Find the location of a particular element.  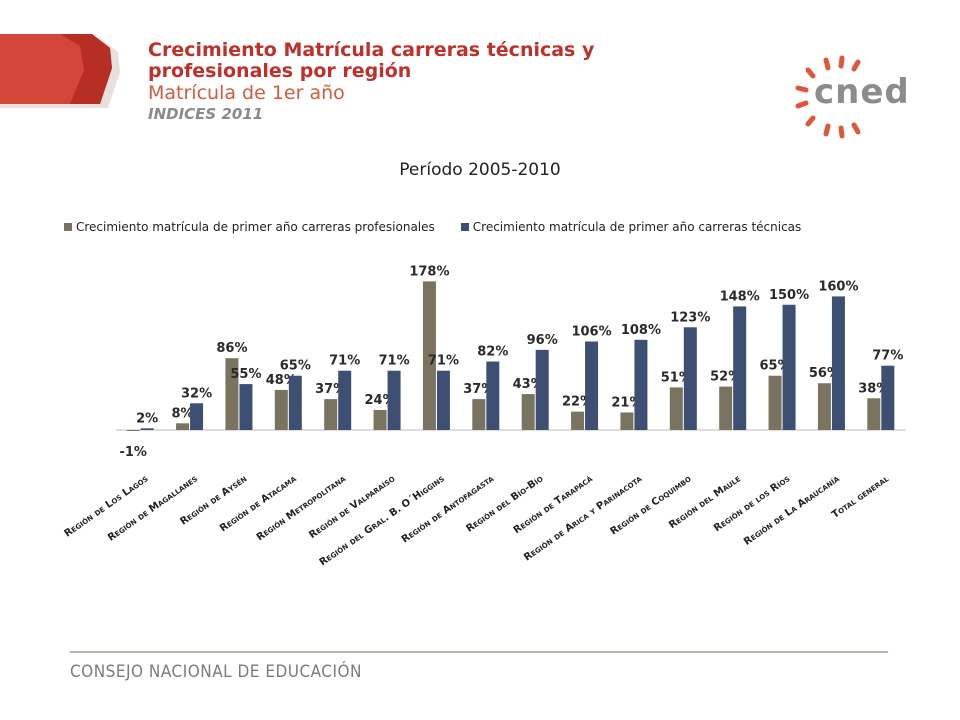

data-label: 108% is located at coordinates (641, 330).